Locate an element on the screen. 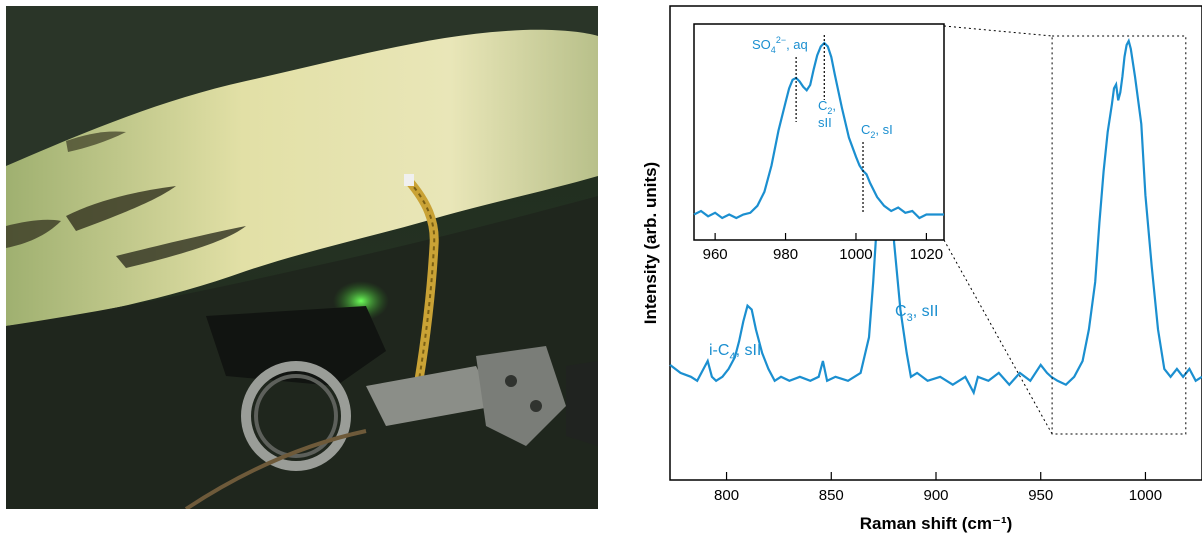 This screenshot has width=1202, height=541. sampling-ring-inner is located at coordinates (296, 416).